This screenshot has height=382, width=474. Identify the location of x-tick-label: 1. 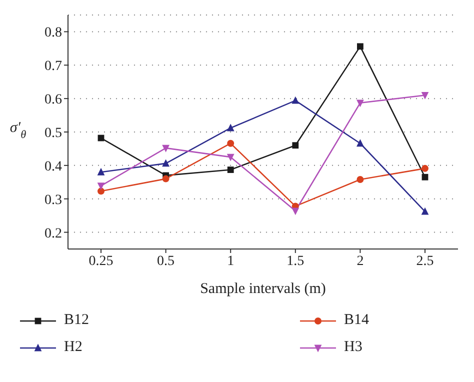
(230, 261).